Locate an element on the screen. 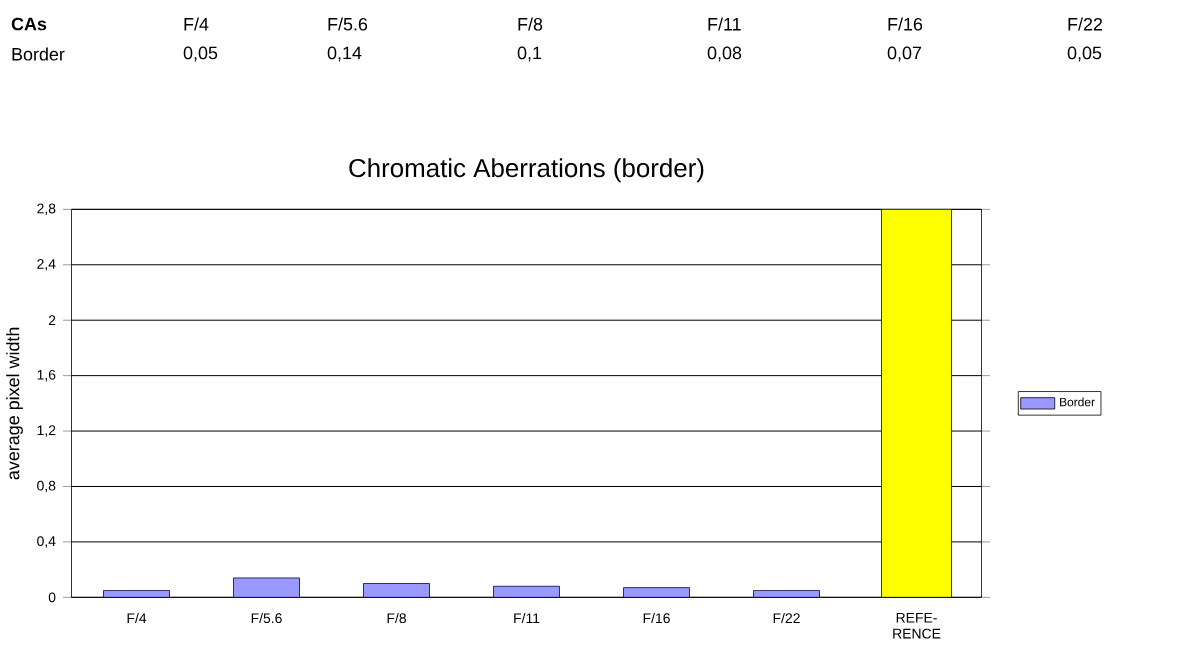 Image resolution: width=1194 pixels, height=650 pixels. text: 0,07 is located at coordinates (904, 54).